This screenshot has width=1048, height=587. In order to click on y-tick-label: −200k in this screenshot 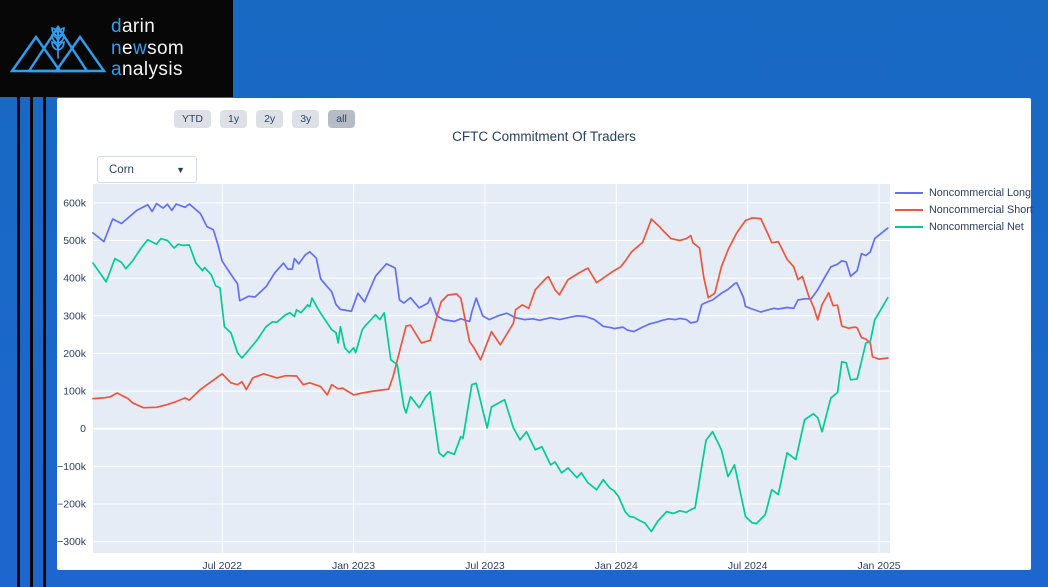, I will do `click(72, 505)`.